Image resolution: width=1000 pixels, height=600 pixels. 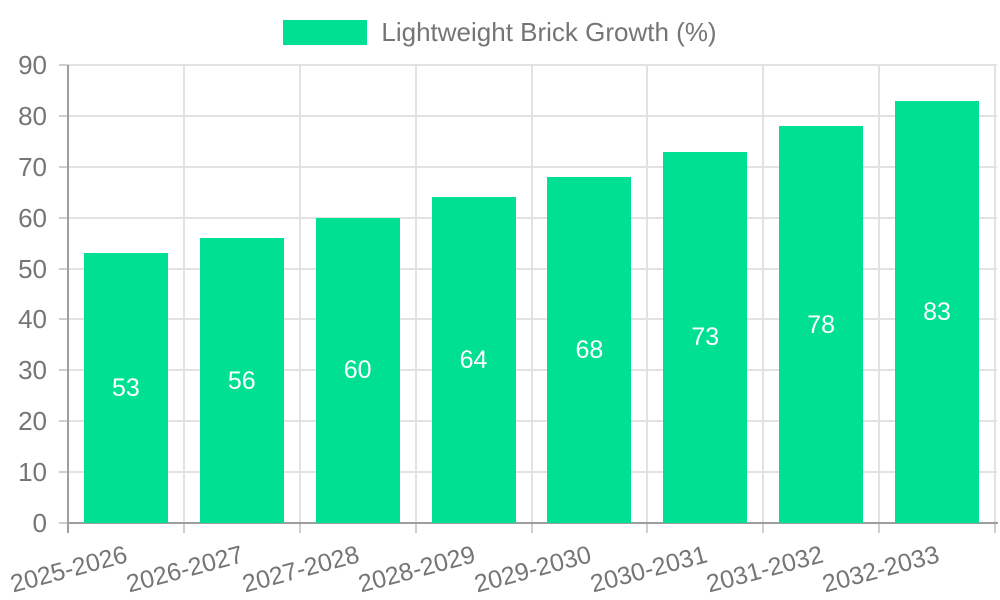 I want to click on legend-swatch-icon, so click(x=325, y=32).